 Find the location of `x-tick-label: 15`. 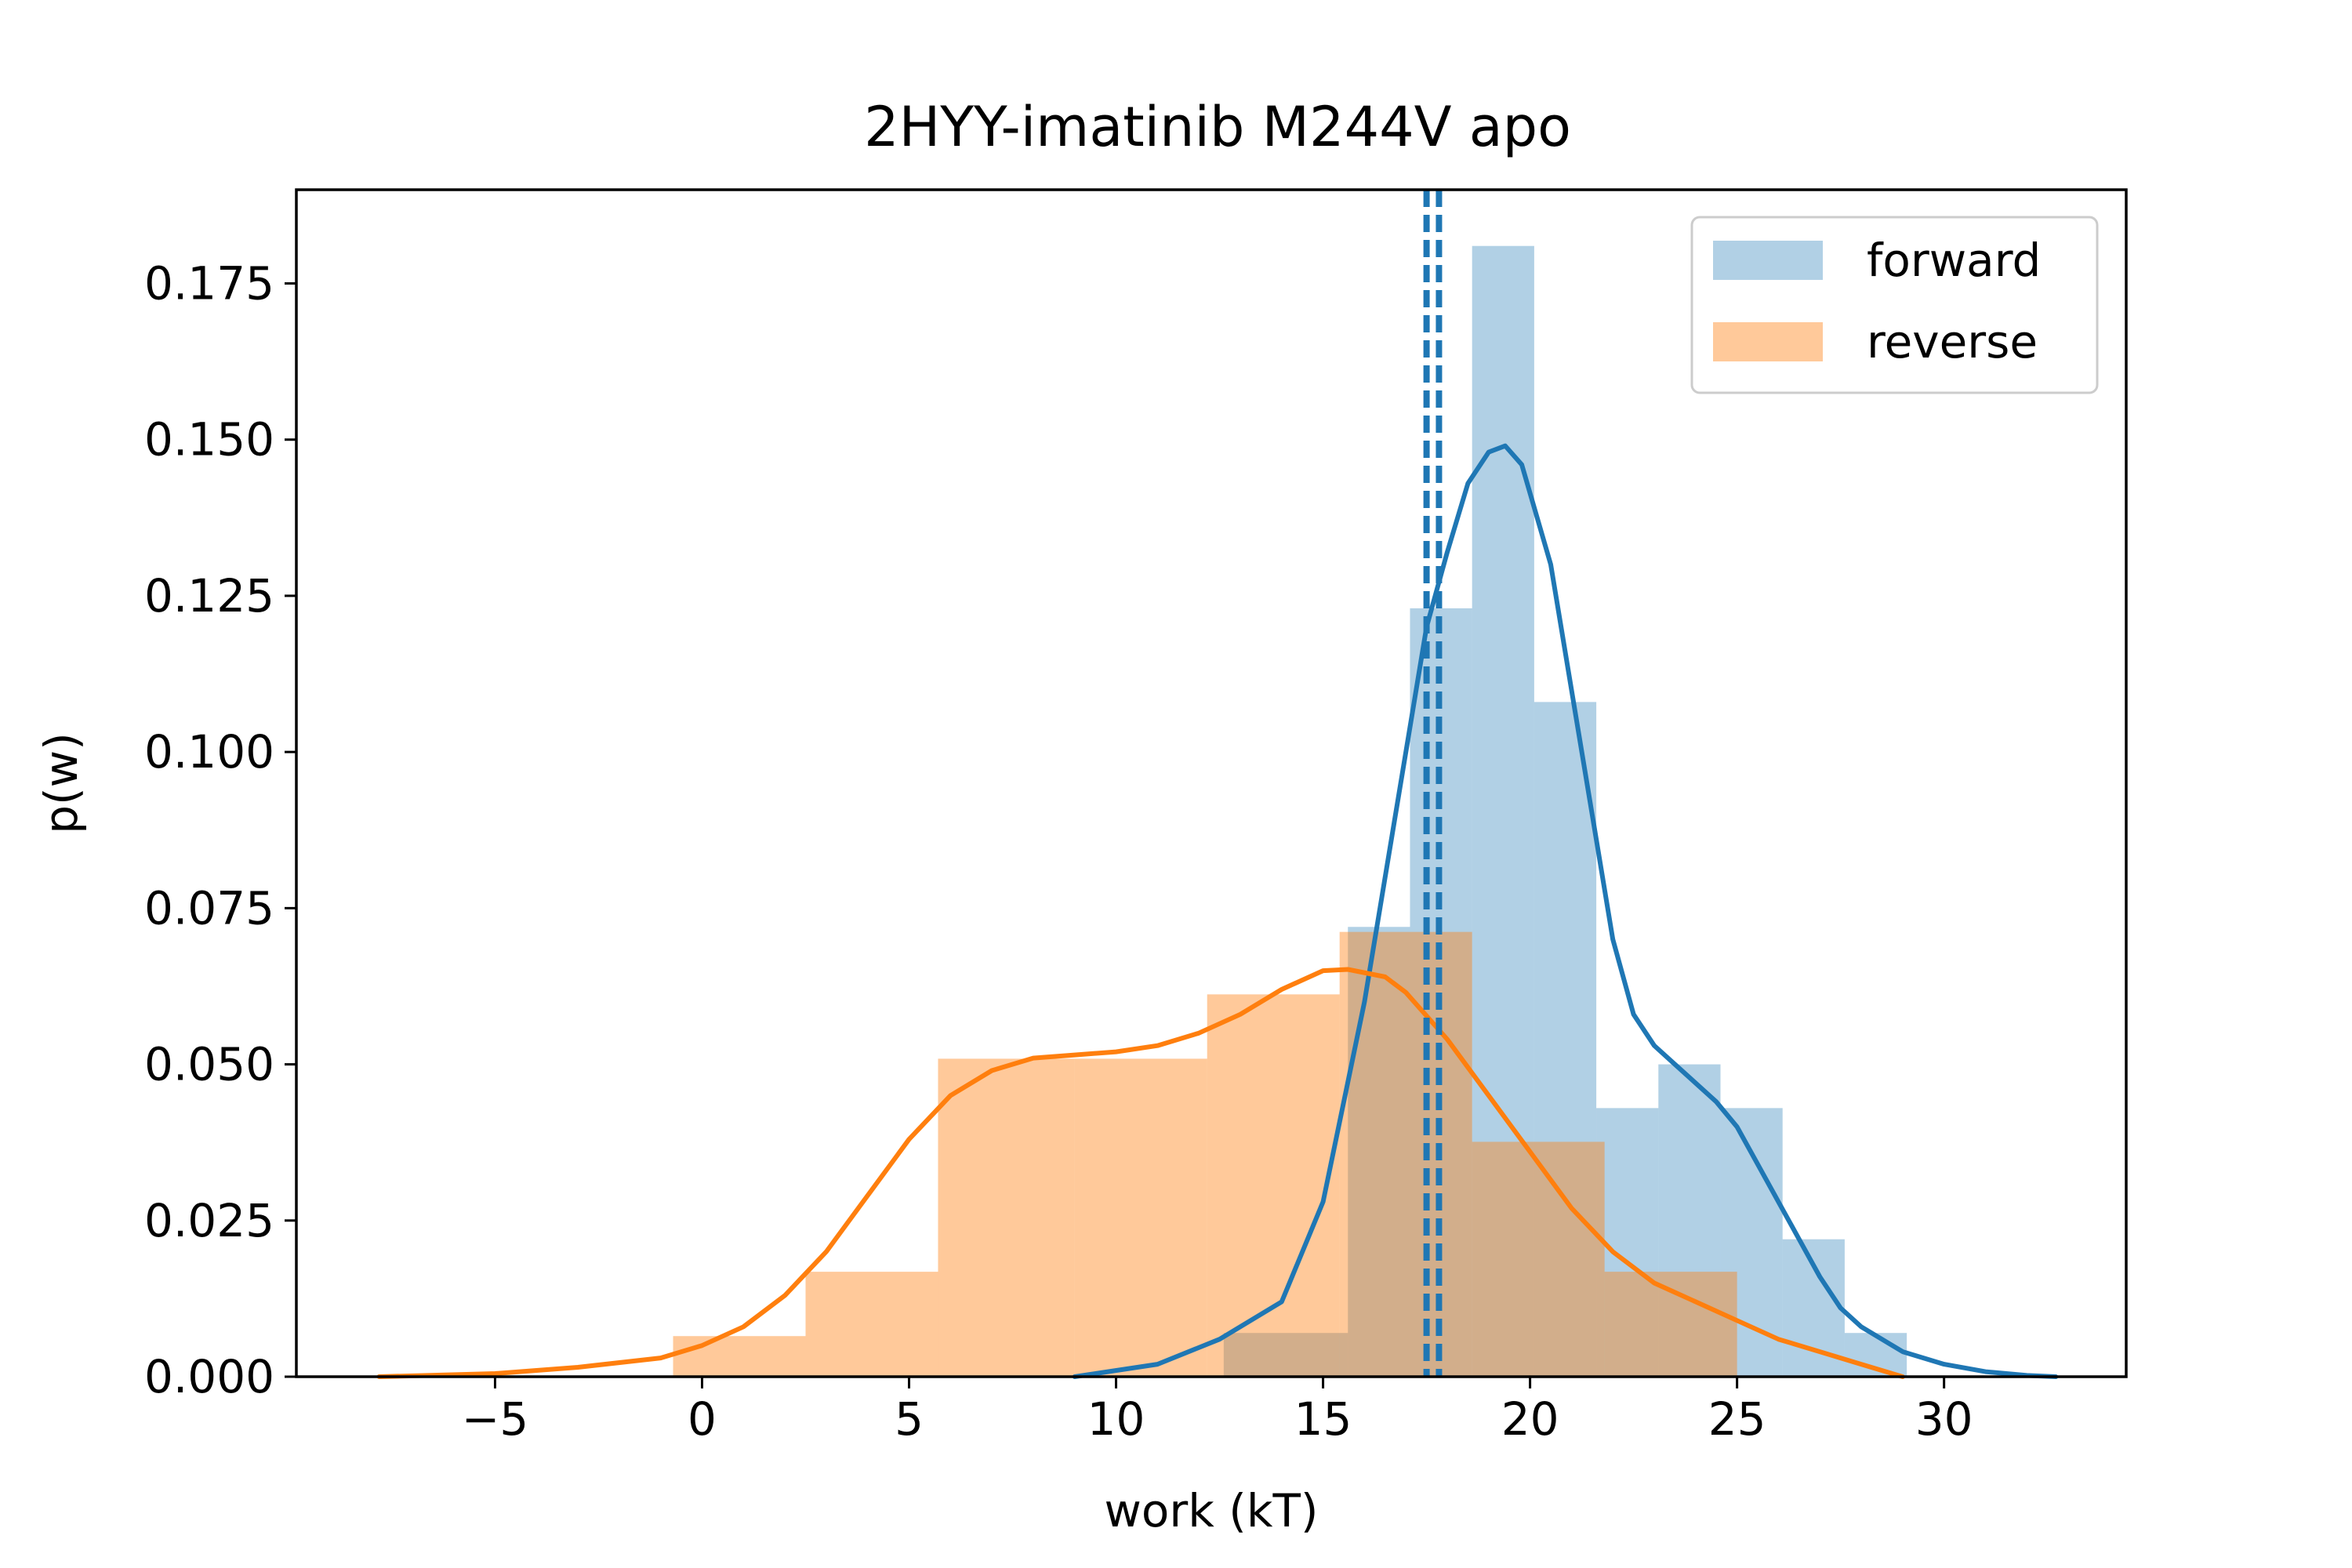

x-tick-label: 15 is located at coordinates (1323, 1419).